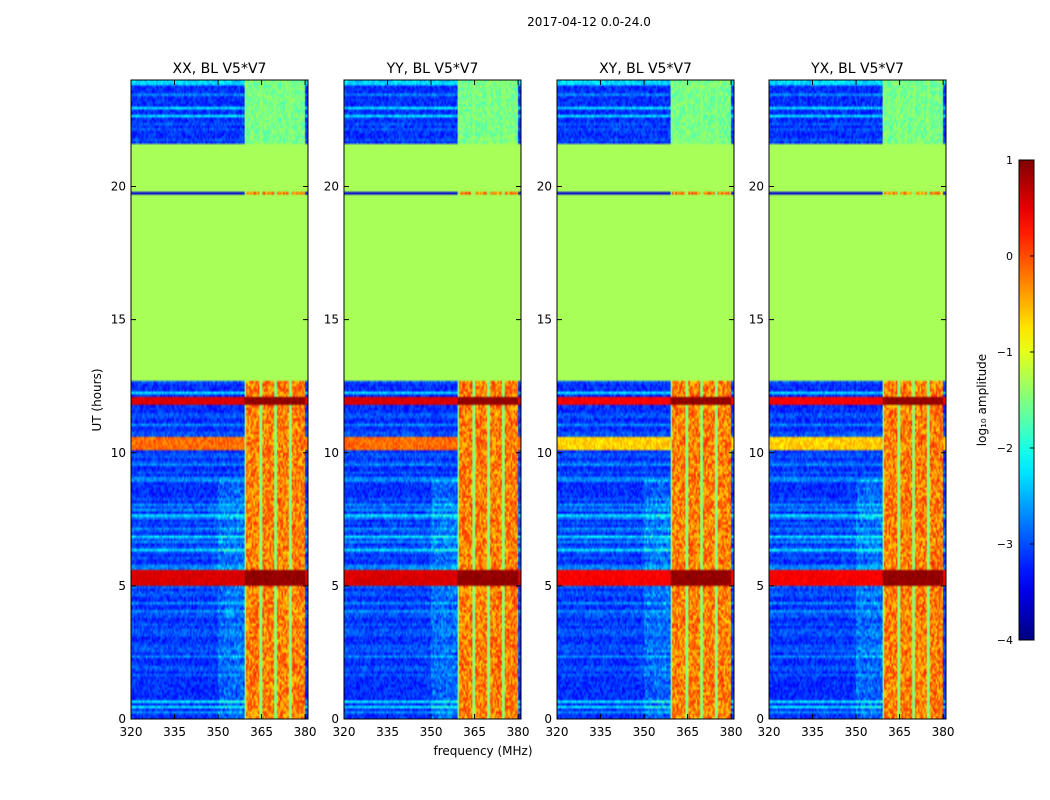 This screenshot has height=800, width=1050. Describe the element at coordinates (857, 69) in the screenshot. I see `panel-title: YX, BL V5*V7` at that location.